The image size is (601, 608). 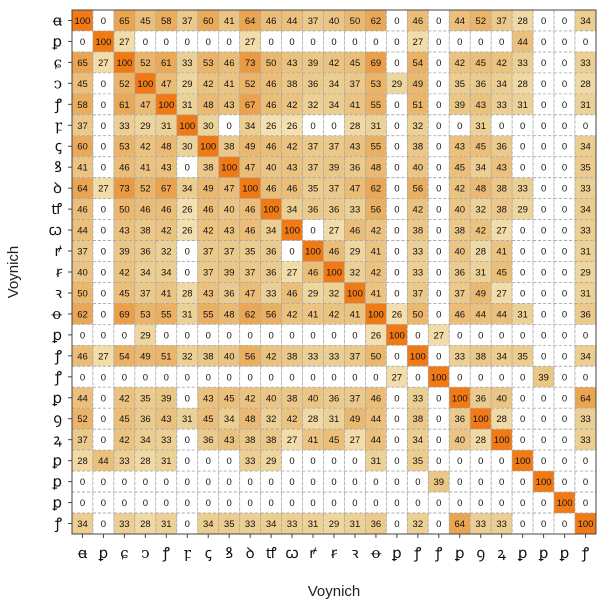 What do you see at coordinates (418, 419) in the screenshot?
I see `cell-value-label: 38` at bounding box center [418, 419].